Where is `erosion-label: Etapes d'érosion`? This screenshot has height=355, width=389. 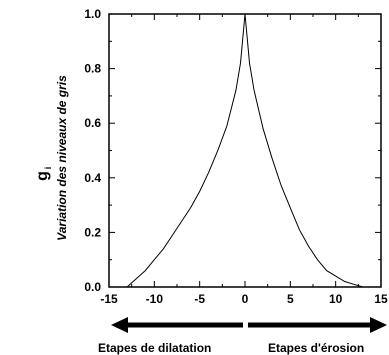 erosion-label: Etapes d'érosion is located at coordinates (316, 348).